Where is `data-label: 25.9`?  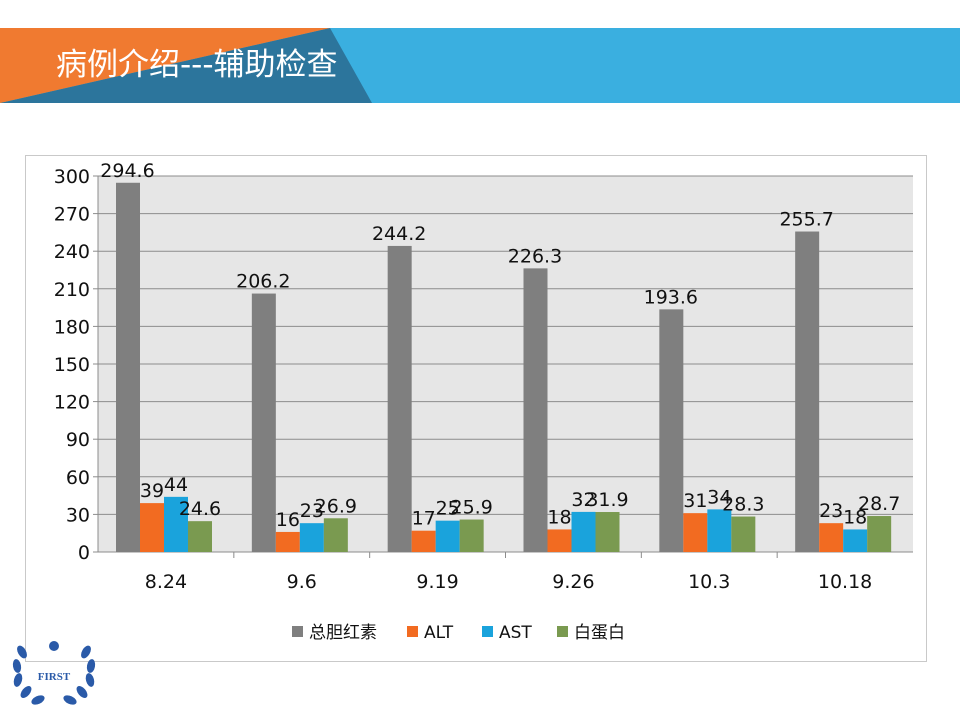 data-label: 25.9 is located at coordinates (472, 508).